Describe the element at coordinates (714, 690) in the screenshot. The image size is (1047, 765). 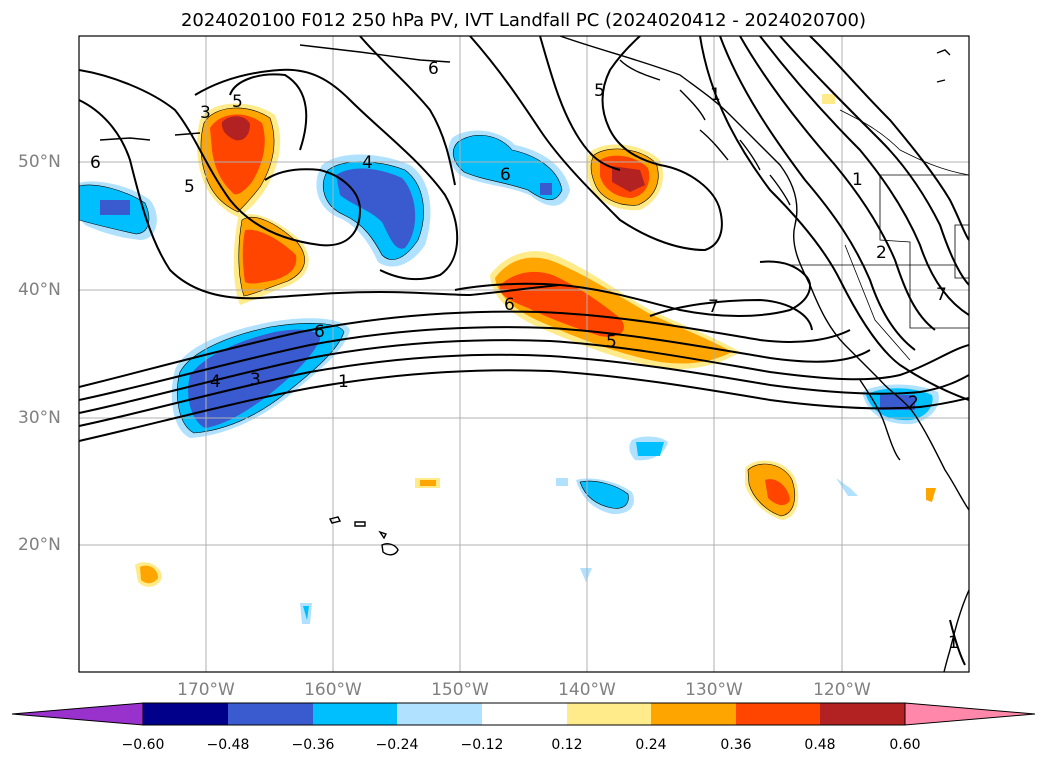
I see `lon-label: 130°W` at that location.